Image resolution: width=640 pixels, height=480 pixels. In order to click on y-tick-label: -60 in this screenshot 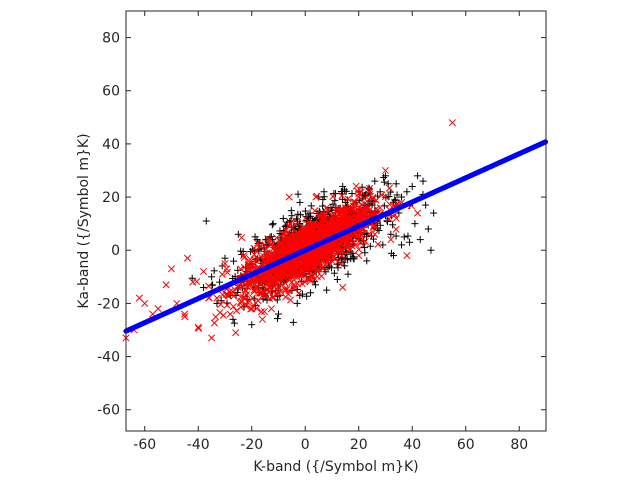, I will do `click(108, 411)`.